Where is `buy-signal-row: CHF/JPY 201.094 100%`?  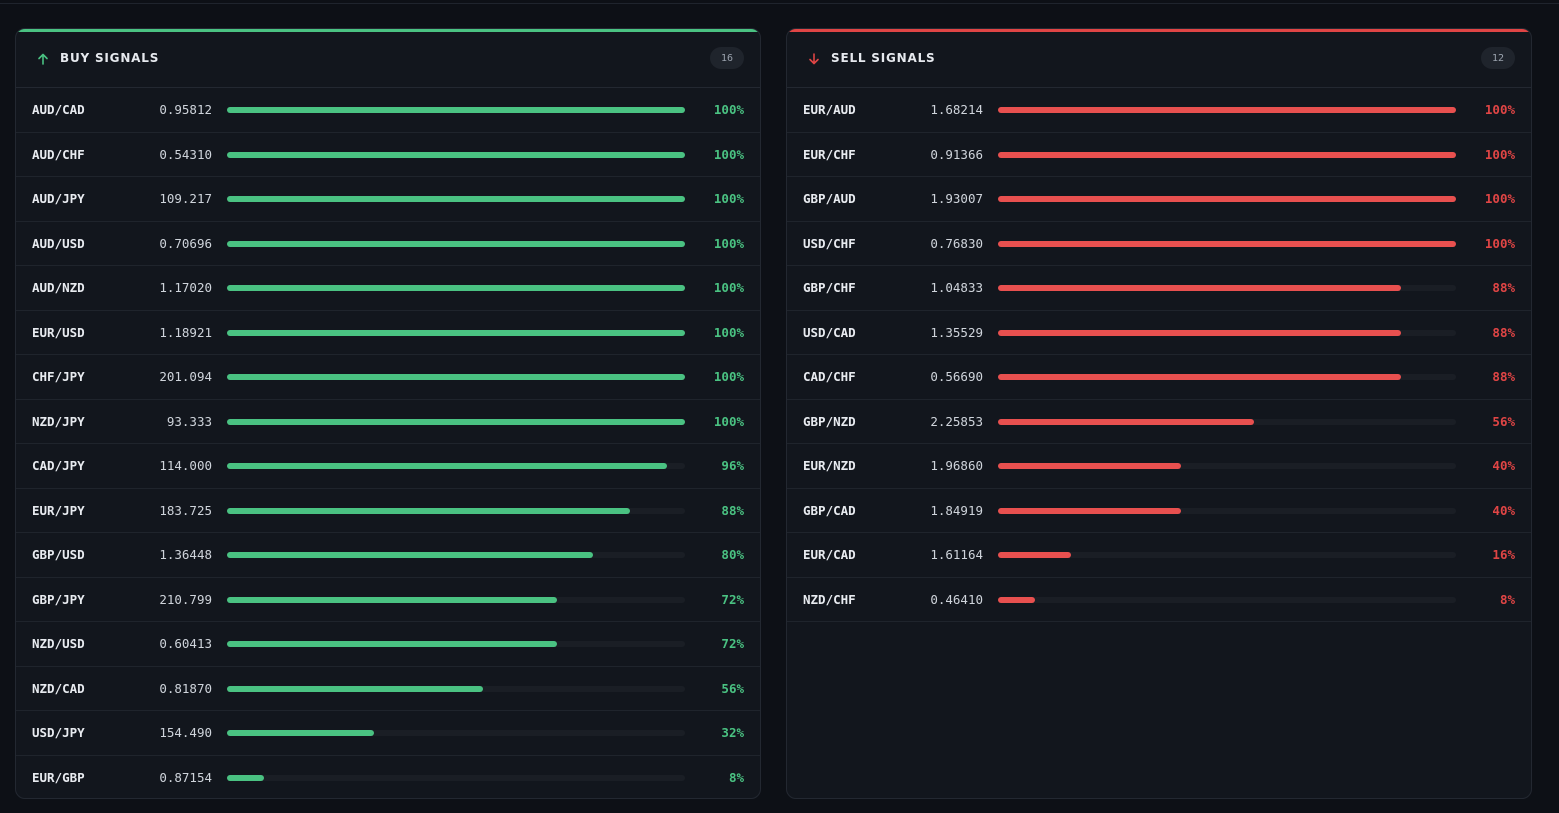 buy-signal-row: CHF/JPY 201.094 100% is located at coordinates (388, 377).